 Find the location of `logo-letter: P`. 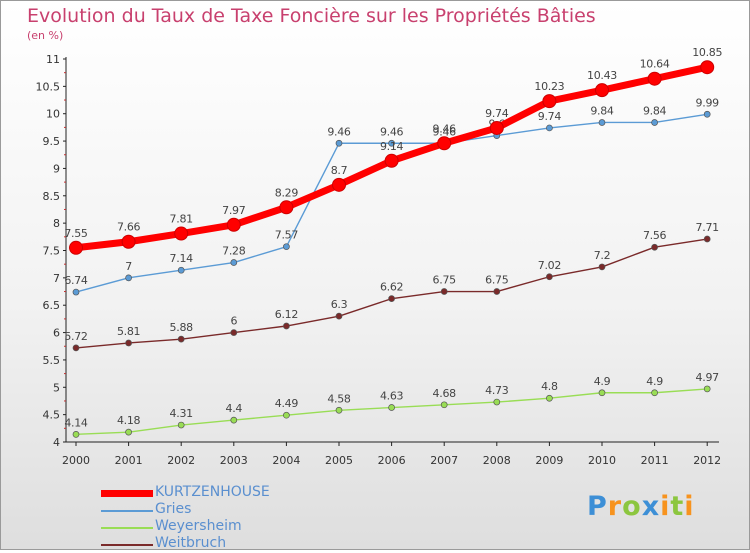

logo-letter: P is located at coordinates (597, 506).